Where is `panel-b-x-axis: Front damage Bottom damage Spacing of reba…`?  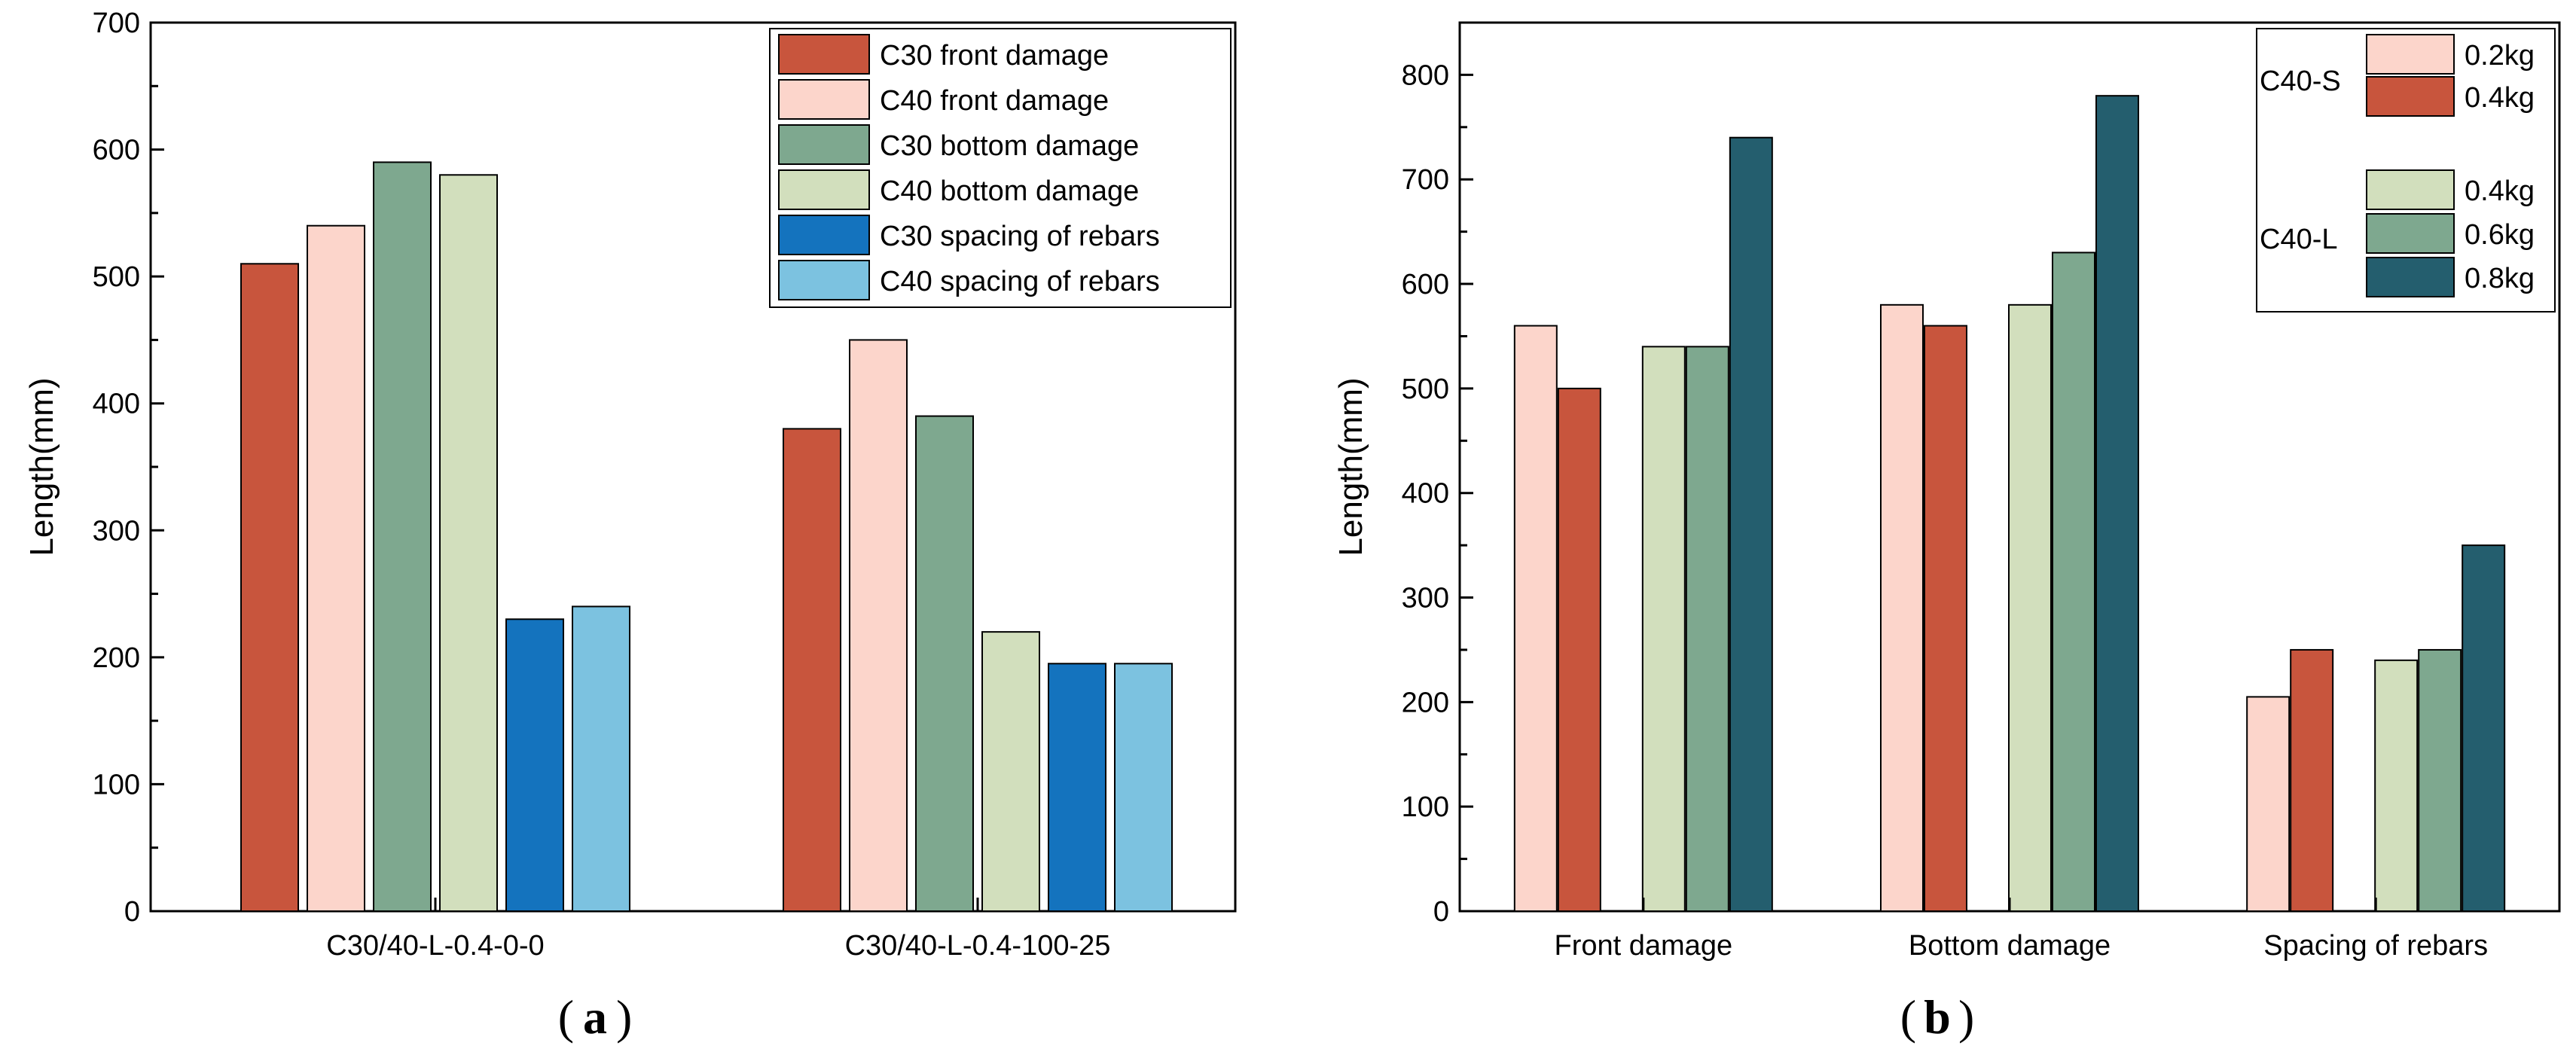 panel-b-x-axis: Front damage Bottom damage Spacing of reba… is located at coordinates (2022, 930).